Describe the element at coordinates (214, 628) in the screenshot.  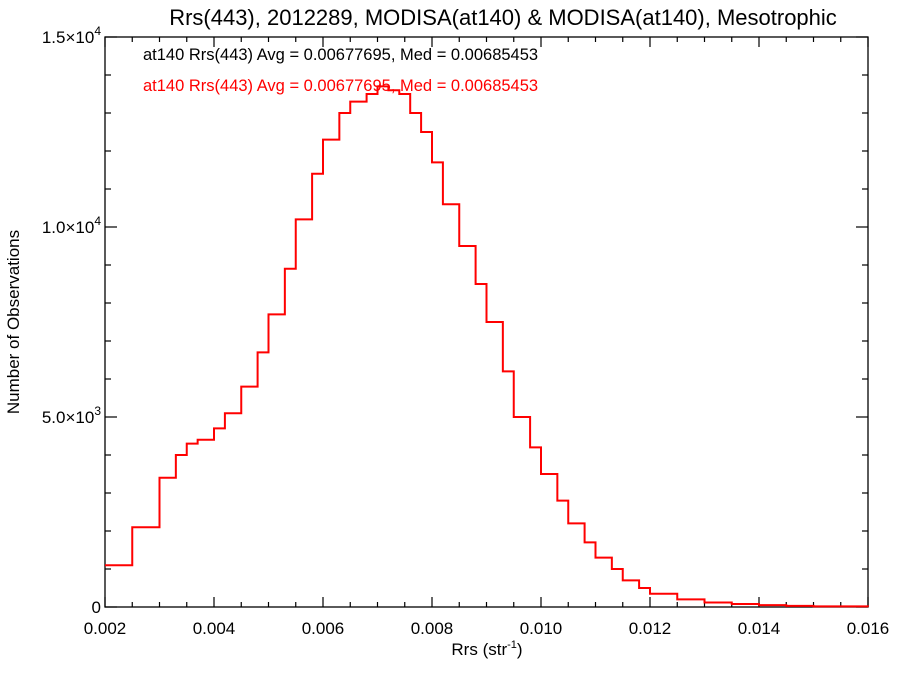
I see `x-tick-label: 0.004` at that location.